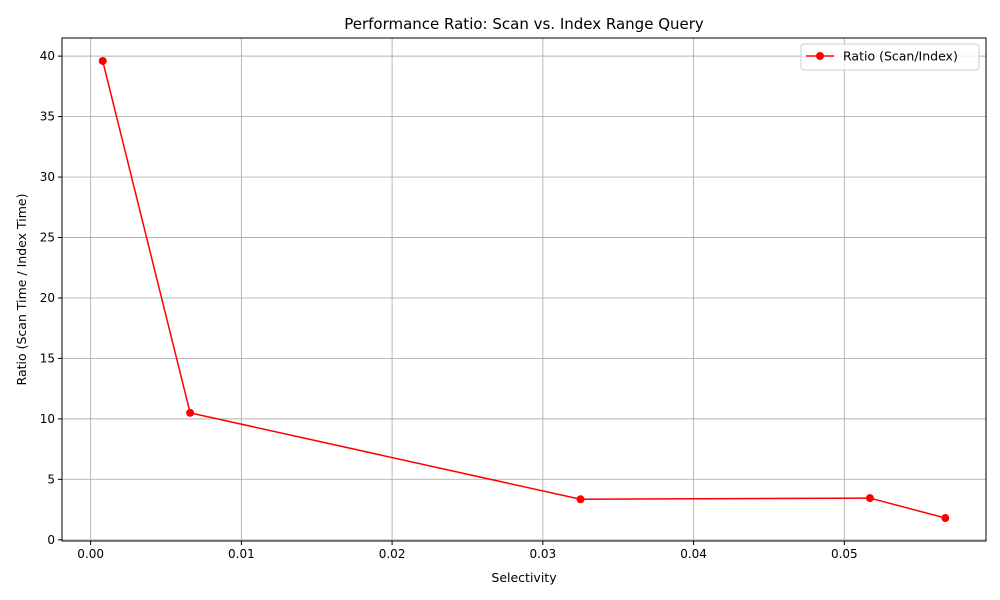 The height and width of the screenshot is (600, 1000). Describe the element at coordinates (542, 554) in the screenshot. I see `x-tick-label: 0.03` at that location.